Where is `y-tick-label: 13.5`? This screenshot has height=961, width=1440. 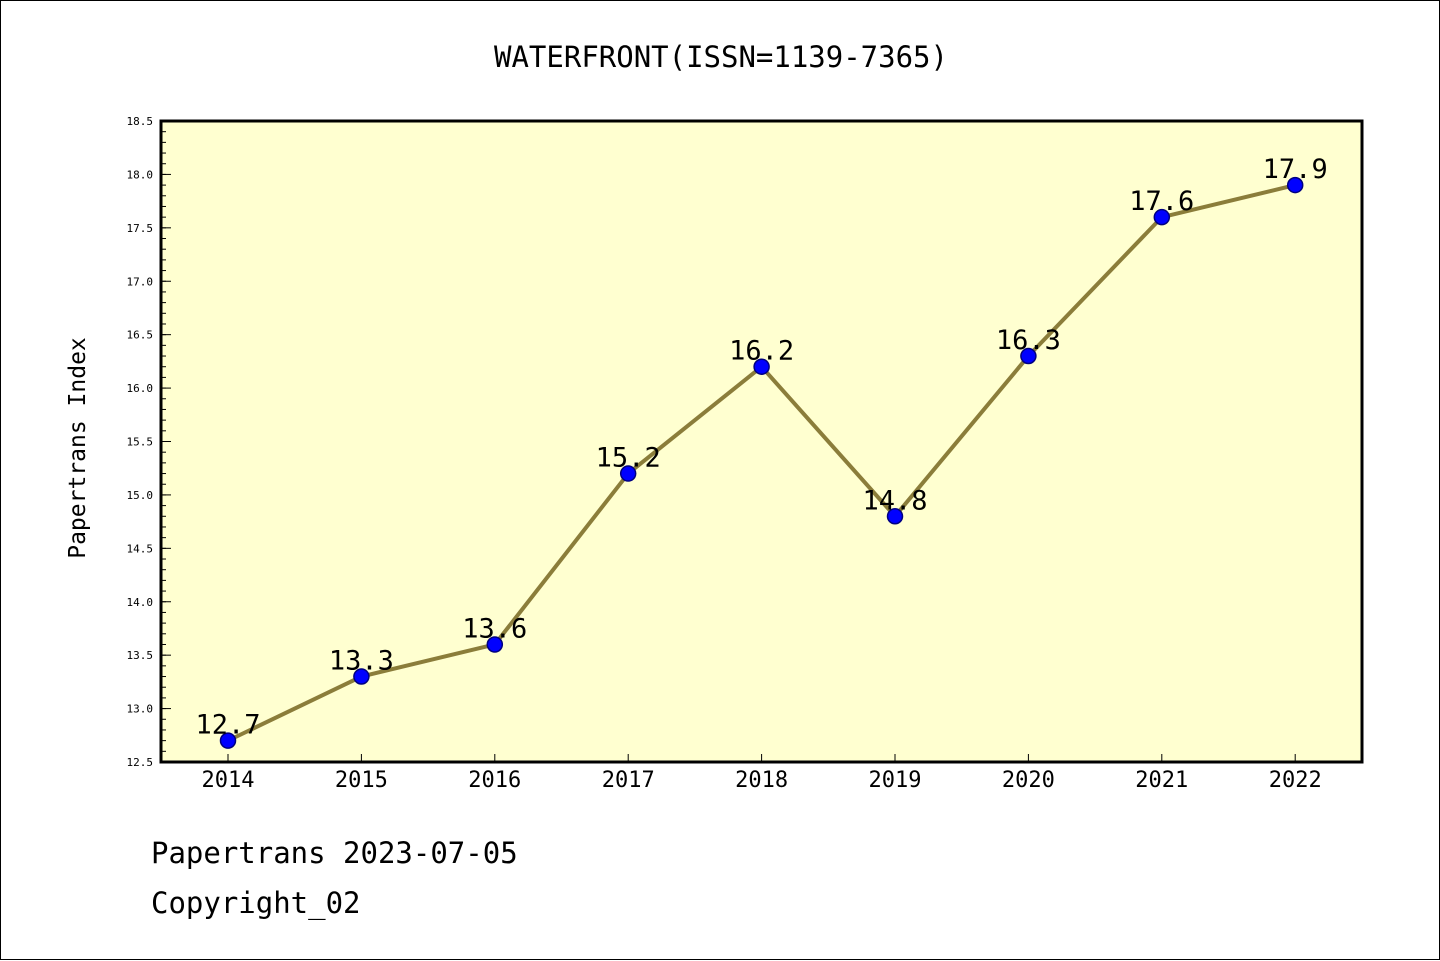 y-tick-label: 13.5 is located at coordinates (140, 655).